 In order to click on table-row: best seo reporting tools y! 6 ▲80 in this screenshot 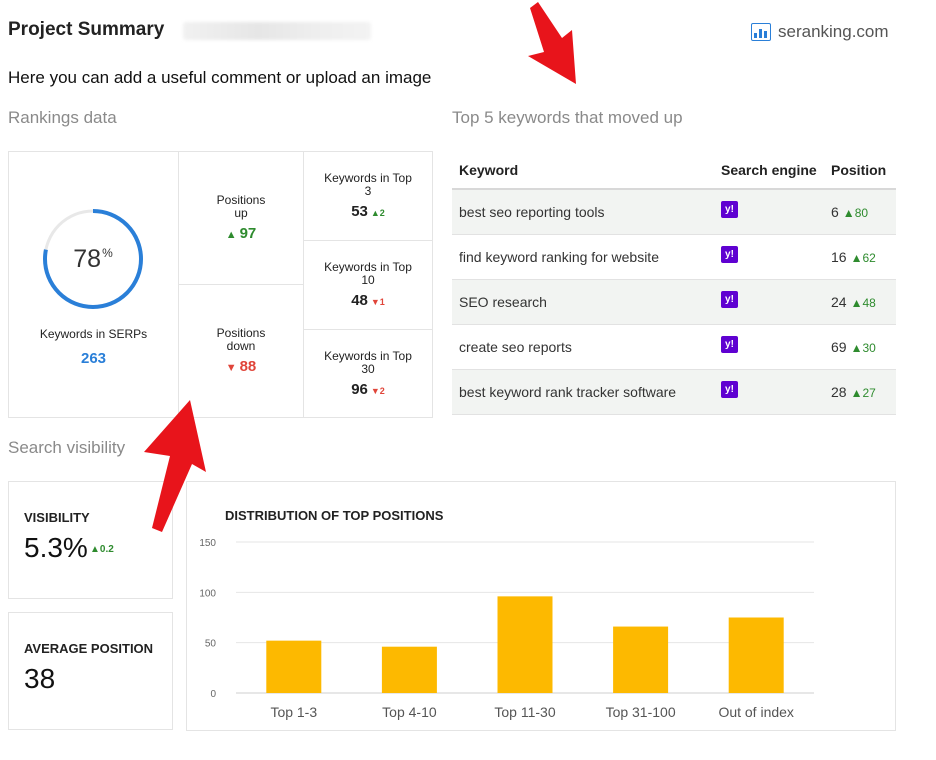, I will do `click(674, 212)`.